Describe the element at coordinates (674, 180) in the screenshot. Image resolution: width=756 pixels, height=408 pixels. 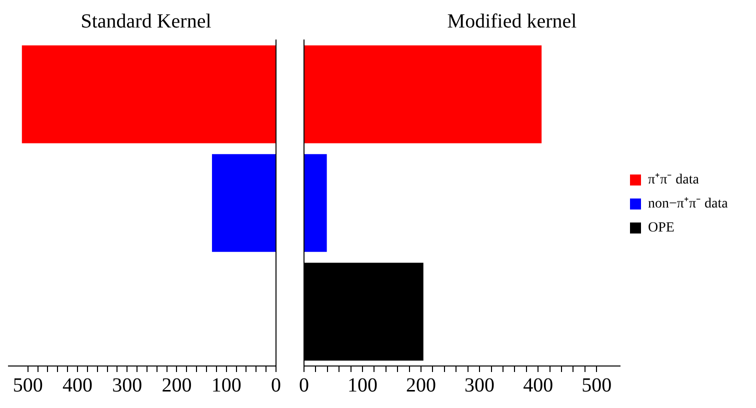
I see `legend-label: π⁺π⁻ data` at that location.